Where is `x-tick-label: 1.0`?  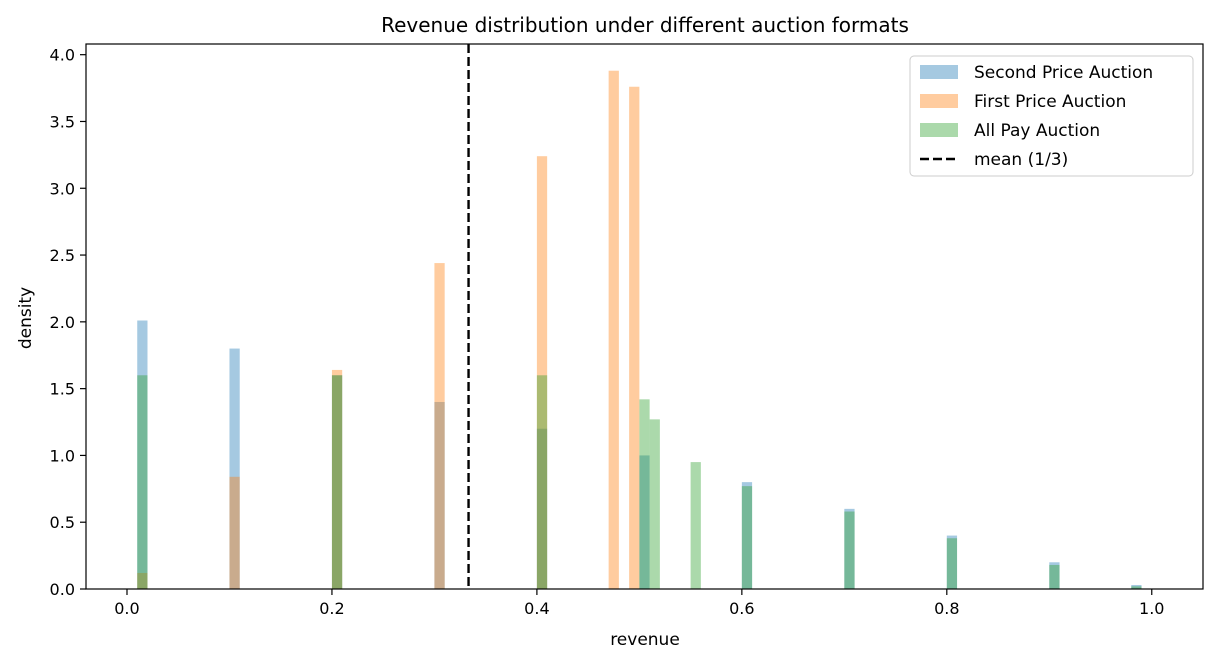 x-tick-label: 1.0 is located at coordinates (1151, 608).